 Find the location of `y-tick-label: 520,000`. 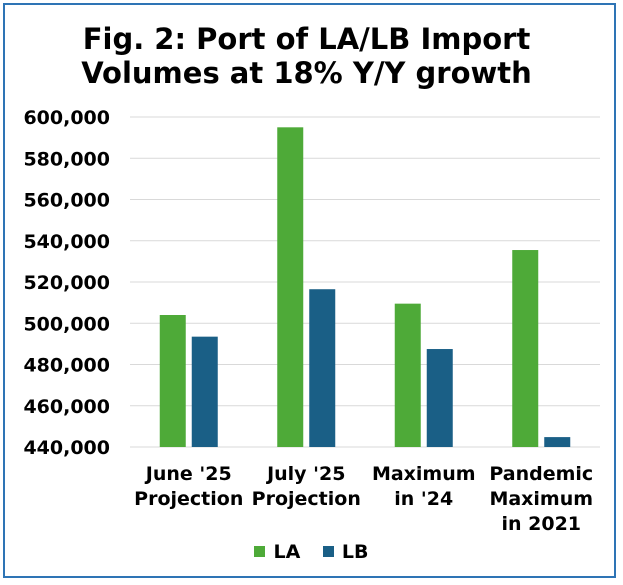

y-tick-label: 520,000 is located at coordinates (66, 283).